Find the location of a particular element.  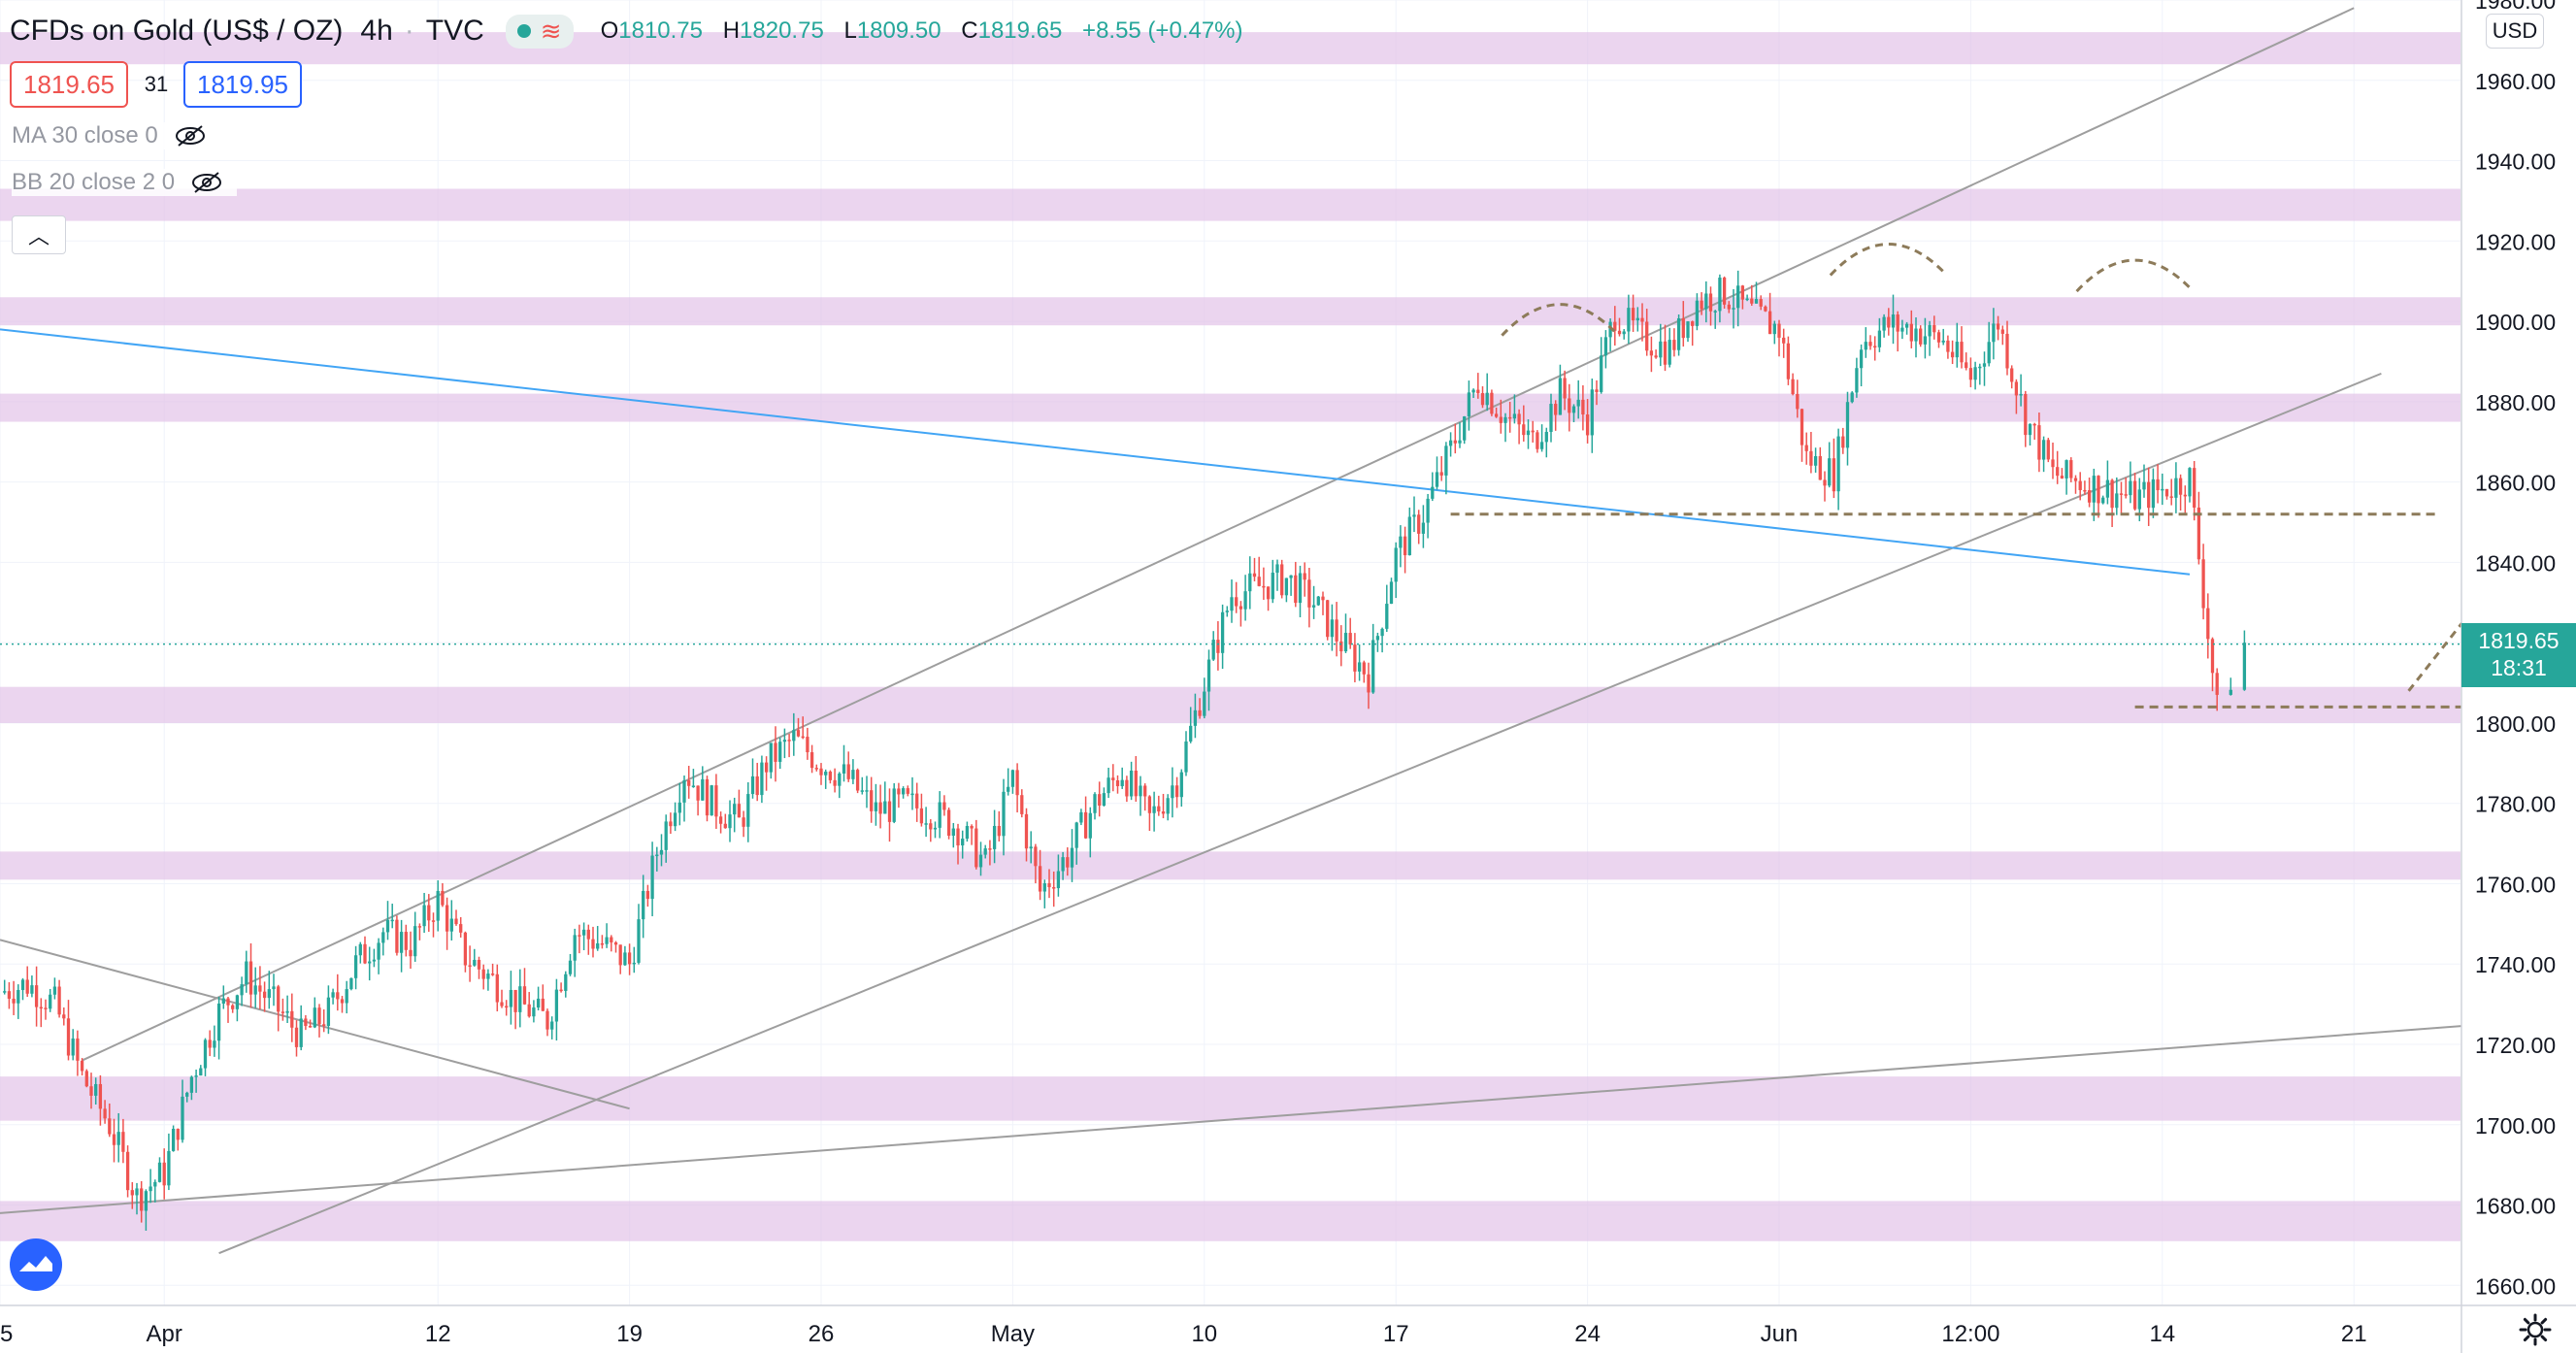

market-status-pill: ≋ is located at coordinates (539, 31).